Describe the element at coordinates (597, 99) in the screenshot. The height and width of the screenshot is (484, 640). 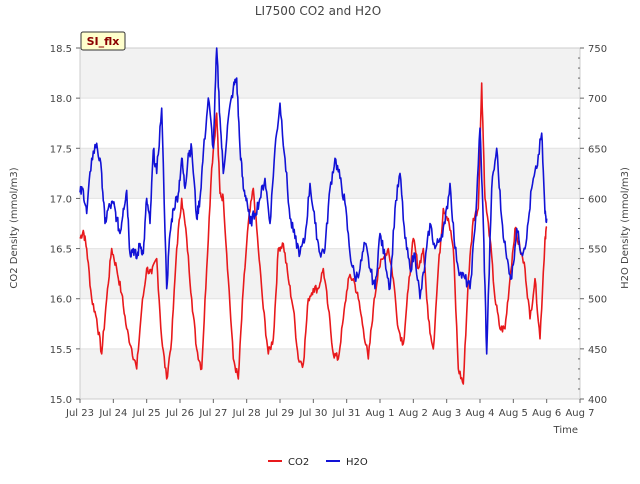
I see `y2-tick-label: 700` at that location.